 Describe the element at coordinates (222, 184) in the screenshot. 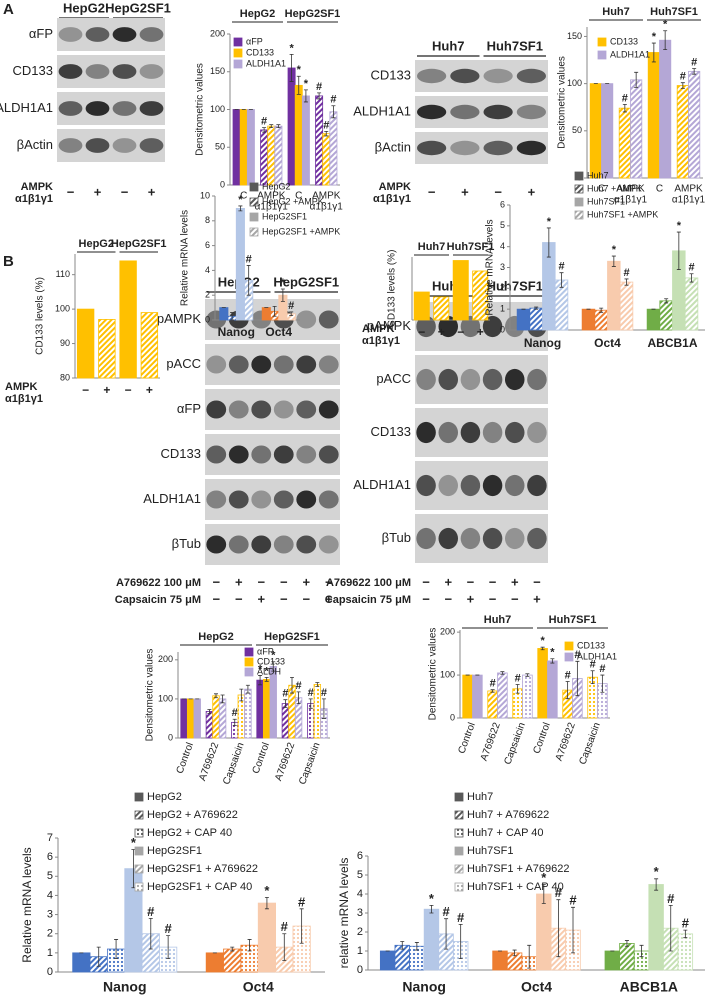

I see `y-tick-label: 0` at that location.